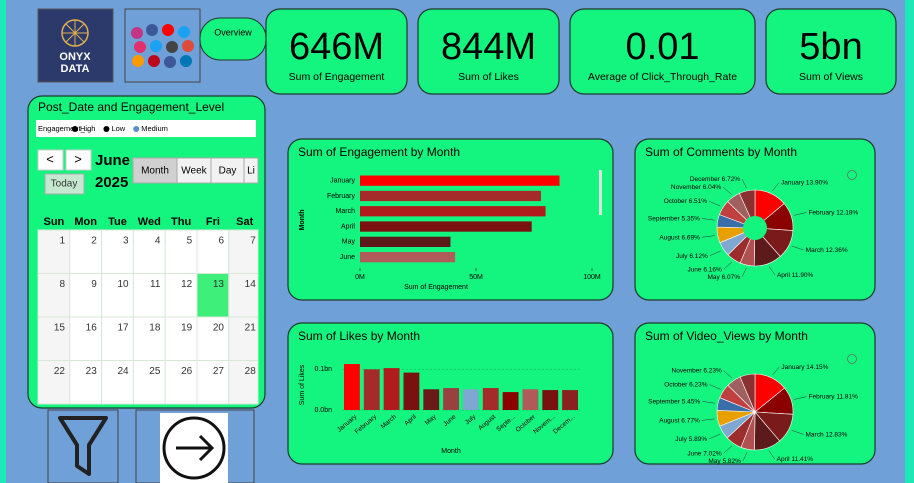 The image size is (914, 483). I want to click on calendar-date: 2, so click(94, 241).